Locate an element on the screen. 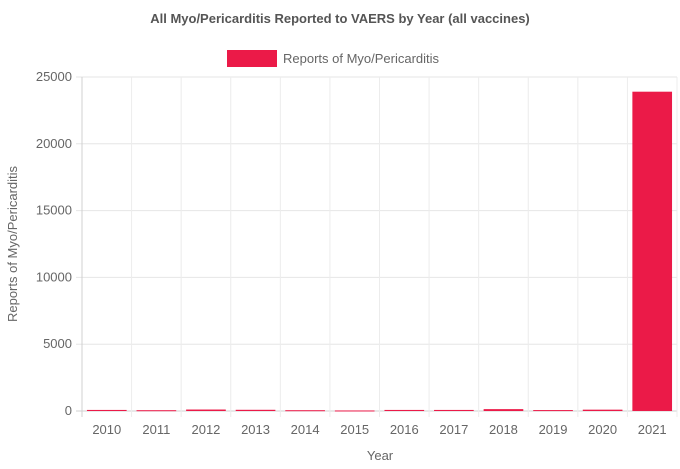 This screenshot has width=680, height=469. legend-label: Reports of Myo/Pericarditis is located at coordinates (361, 58).